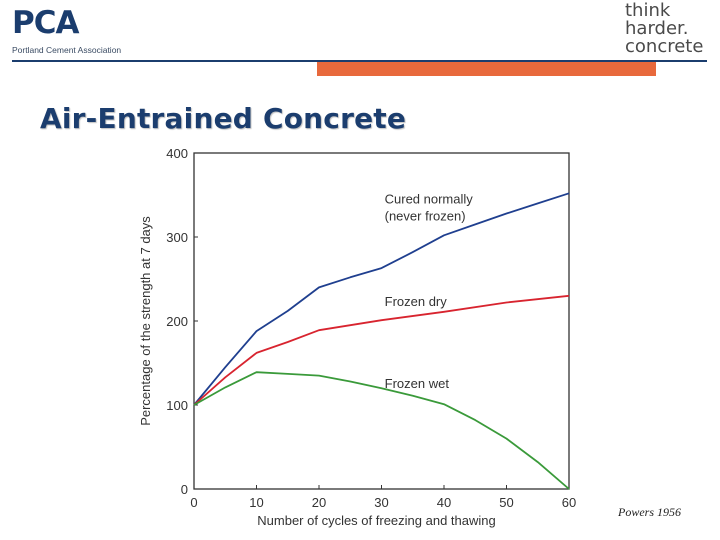  I want to click on header-divider, so click(359, 61).